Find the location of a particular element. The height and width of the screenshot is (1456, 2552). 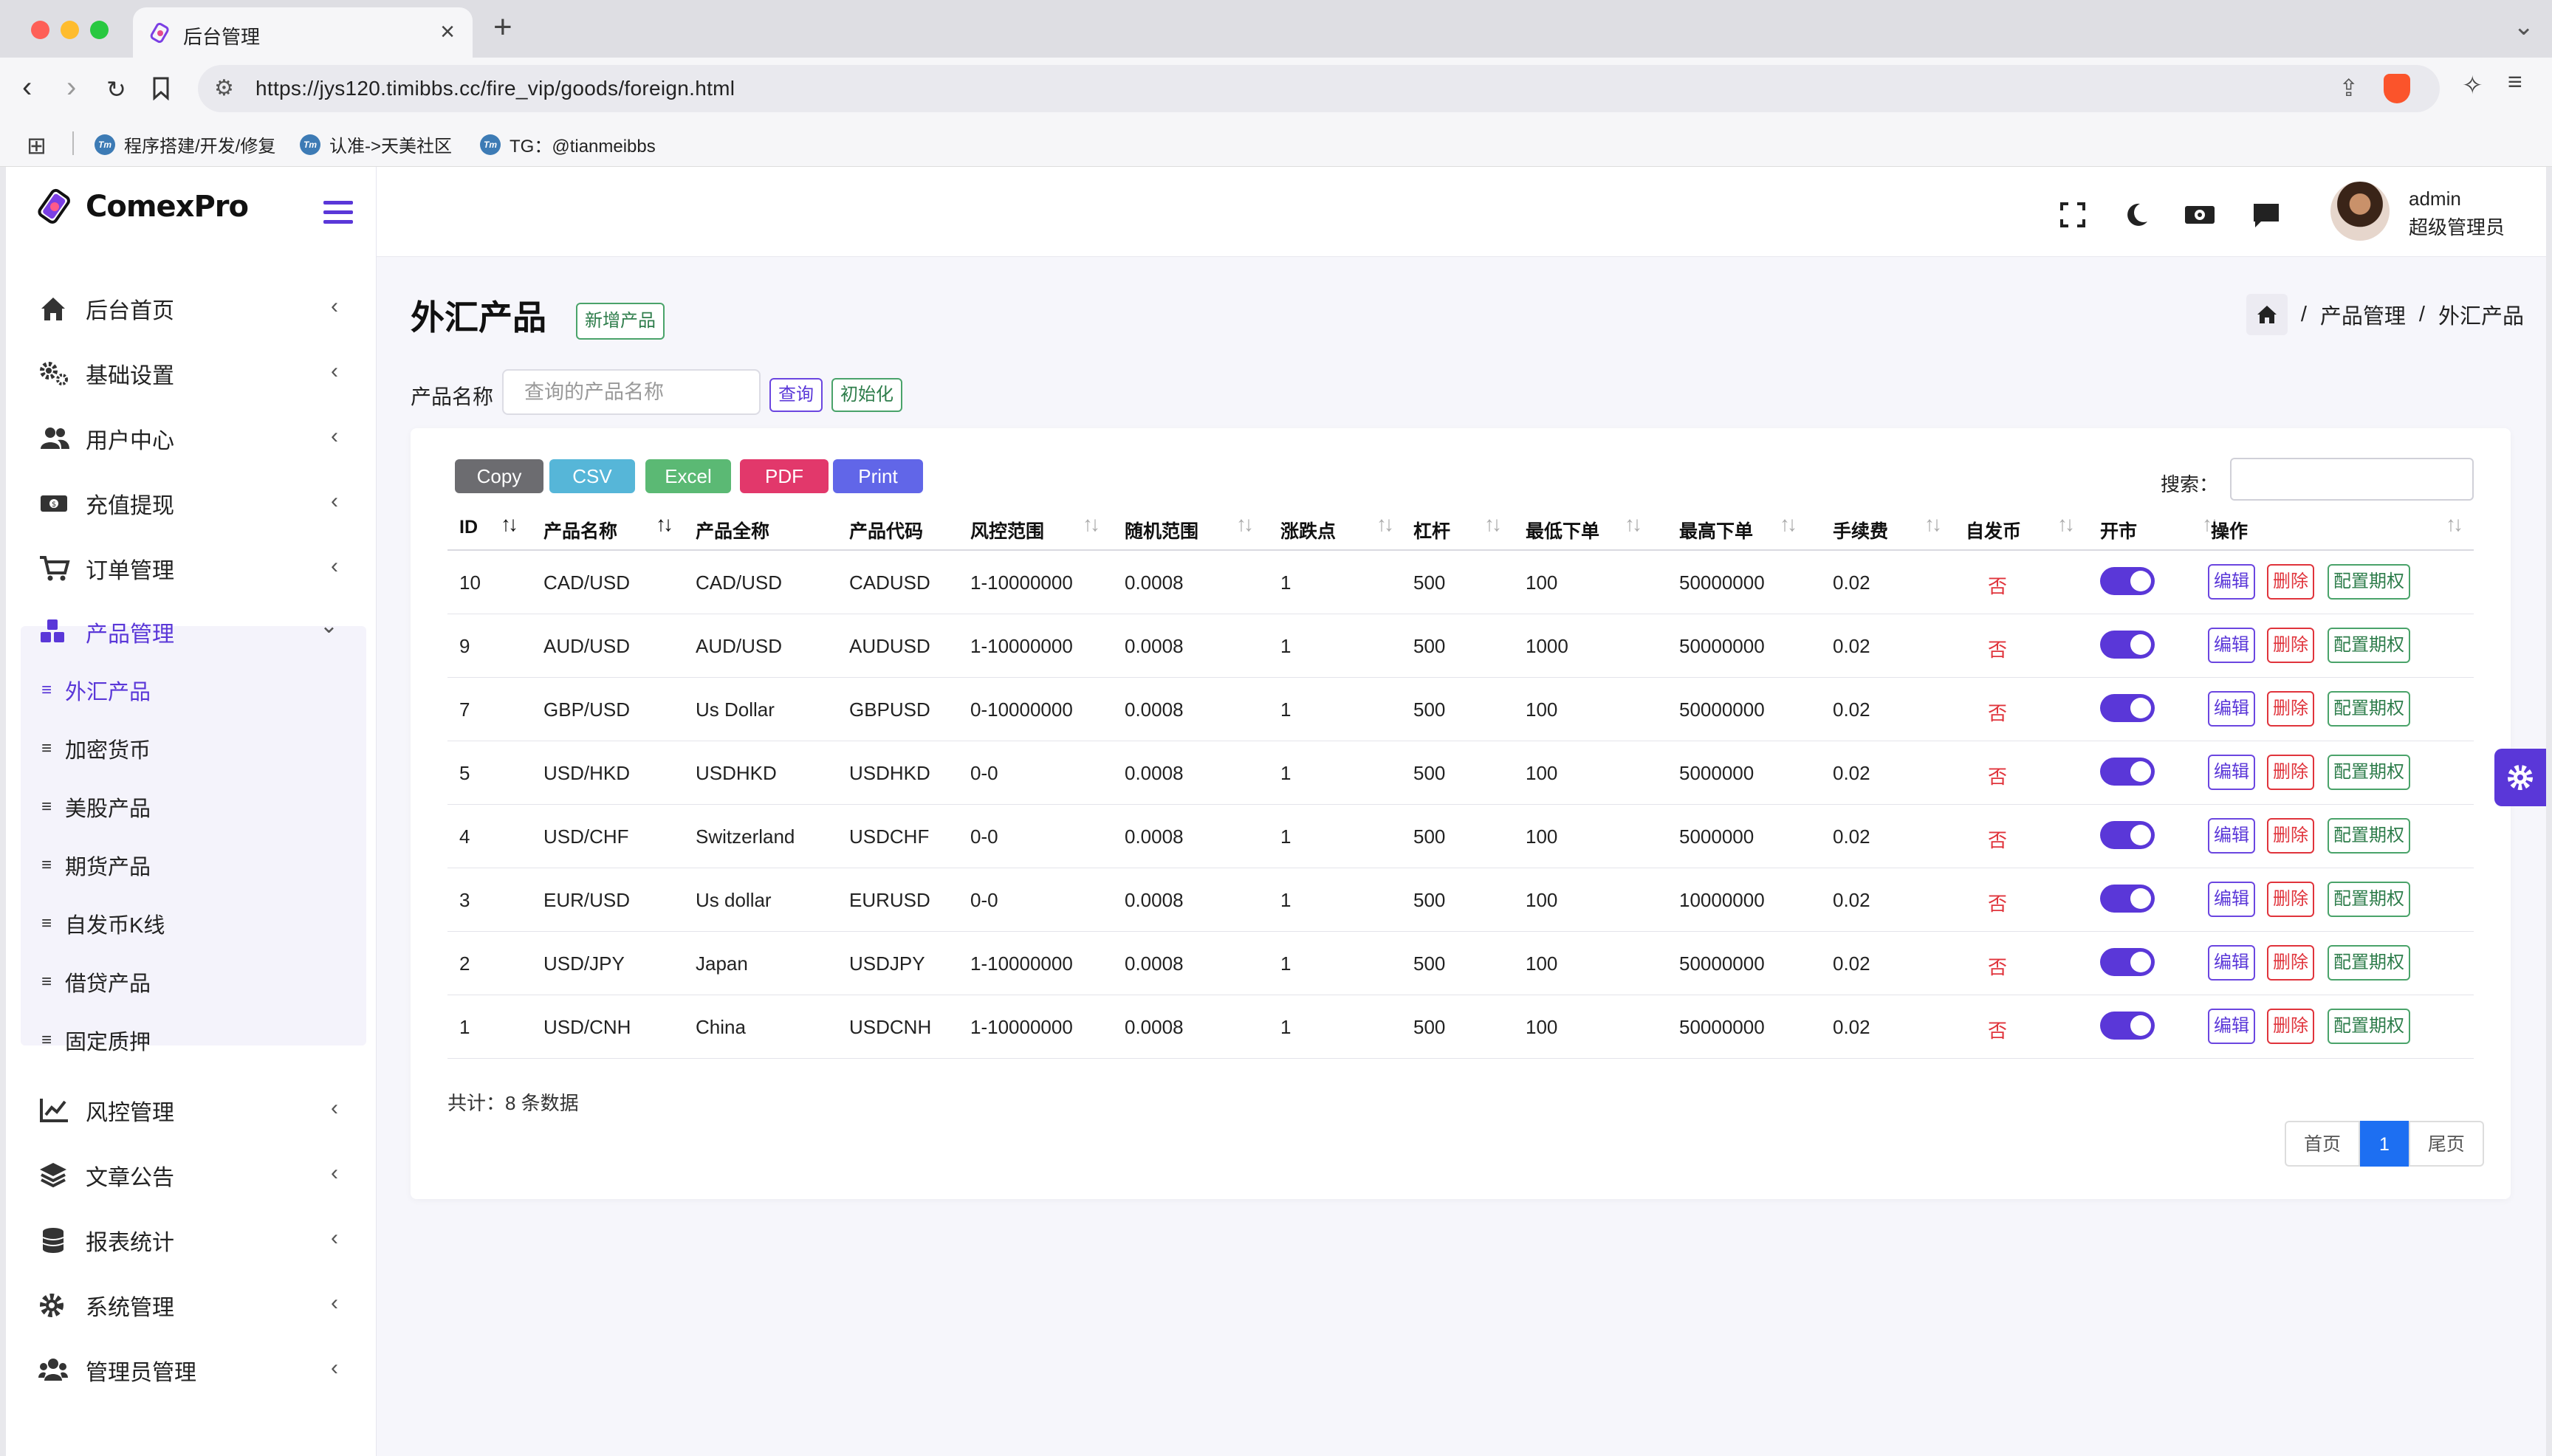

tab-list-chevron-icon: ⌄ is located at coordinates (2524, 27).